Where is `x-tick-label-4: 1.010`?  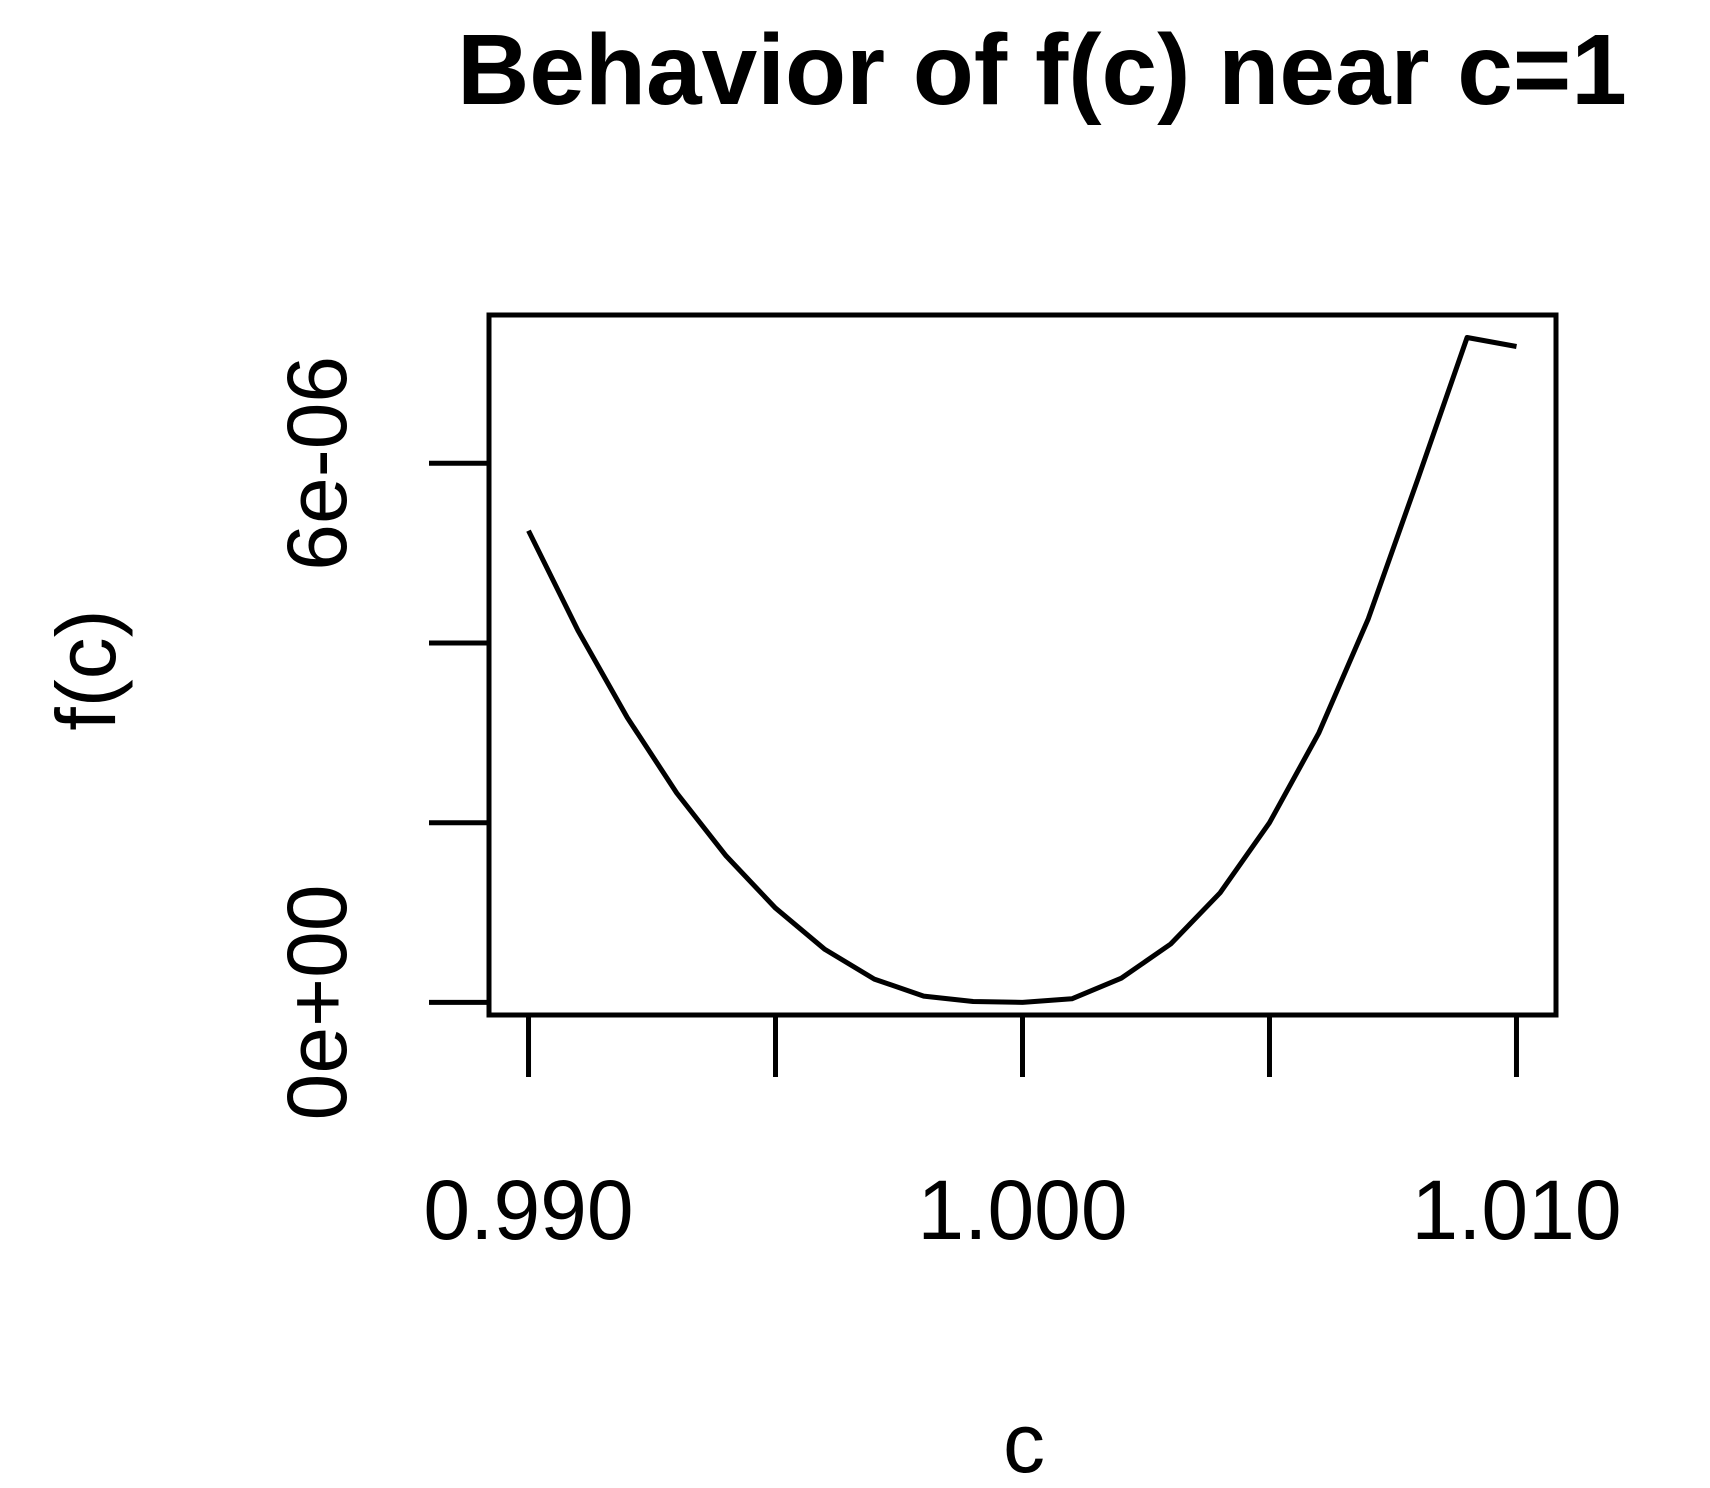 x-tick-label-4: 1.010 is located at coordinates (1516, 1210).